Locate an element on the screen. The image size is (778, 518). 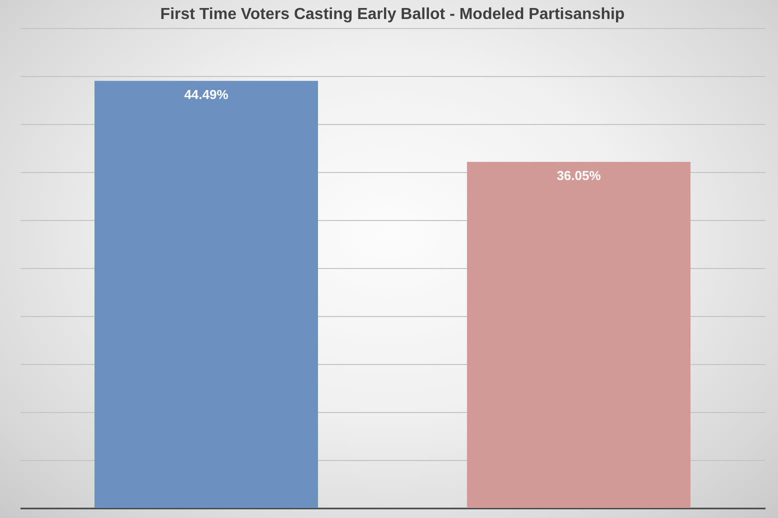
data-label: 36.05% is located at coordinates (579, 175).